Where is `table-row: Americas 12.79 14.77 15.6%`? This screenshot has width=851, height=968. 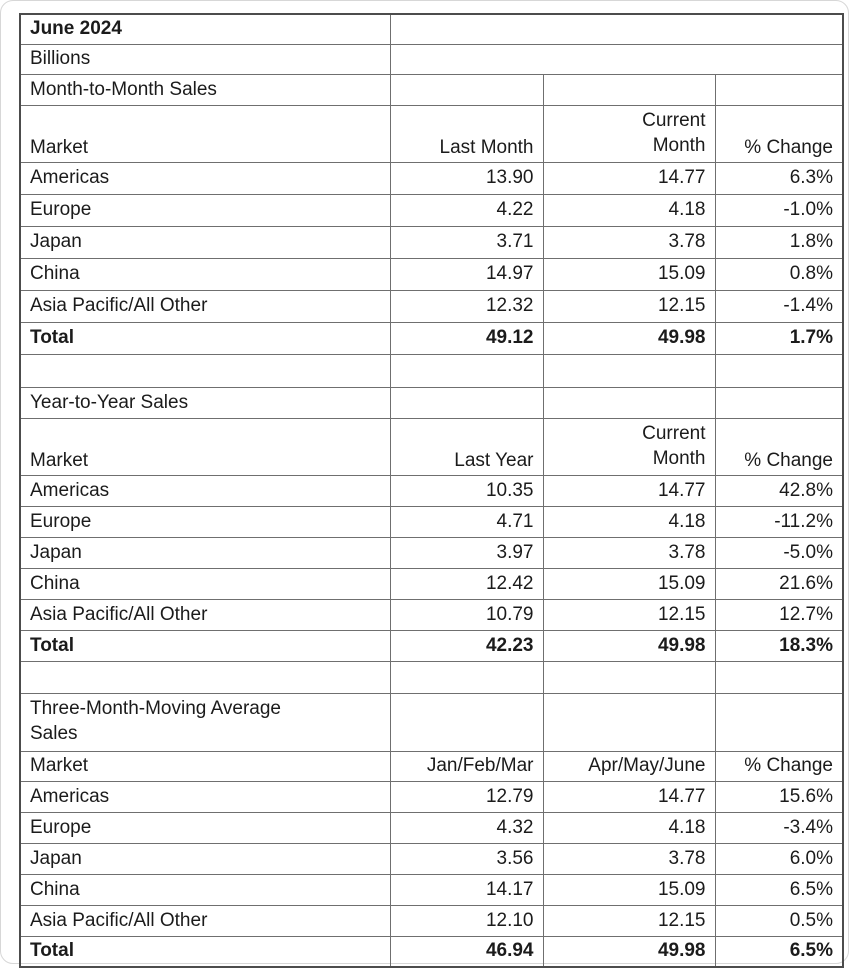 table-row: Americas 12.79 14.77 15.6% is located at coordinates (431, 796).